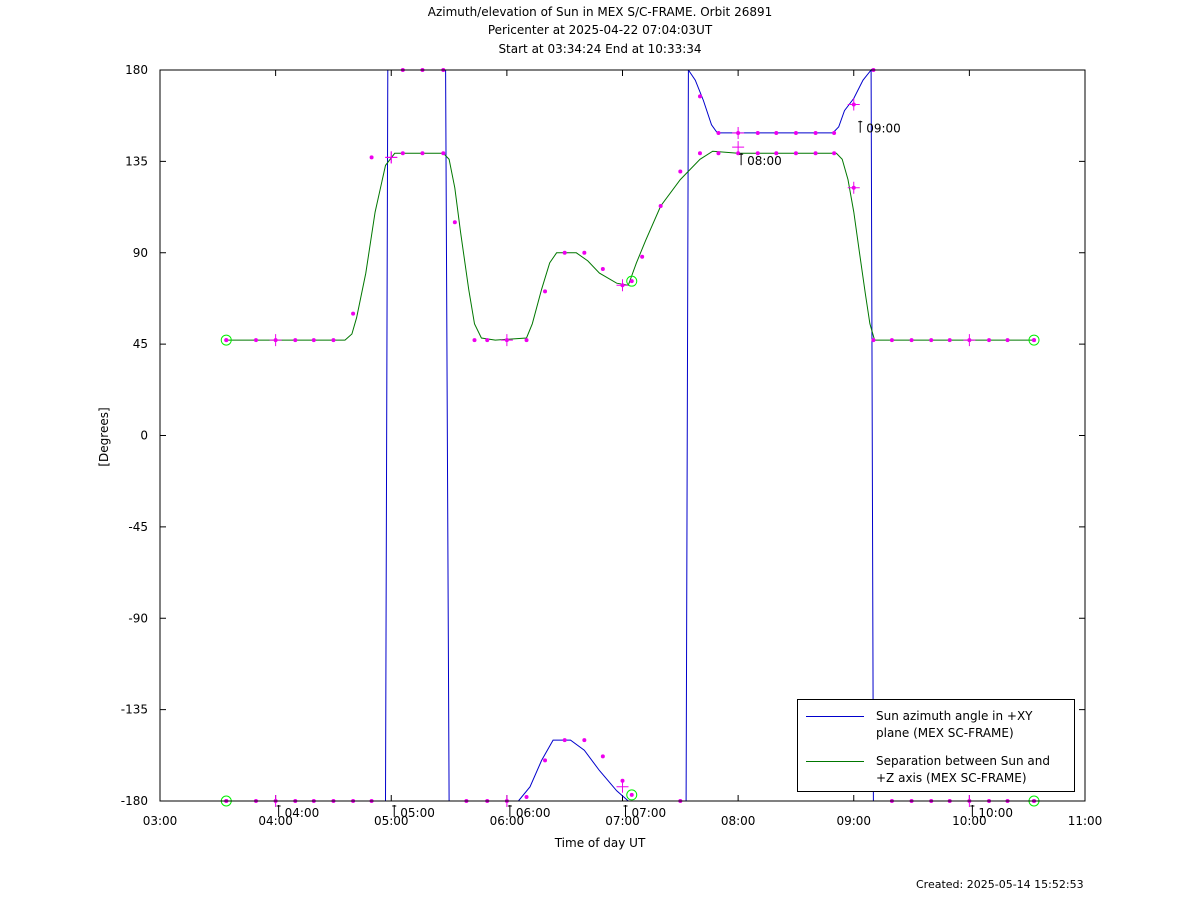 Image resolution: width=1200 pixels, height=901 pixels. What do you see at coordinates (951, 778) in the screenshot?
I see `legend-label-separation-line-2: +Z axis (MEX SC-FRAME)` at bounding box center [951, 778].